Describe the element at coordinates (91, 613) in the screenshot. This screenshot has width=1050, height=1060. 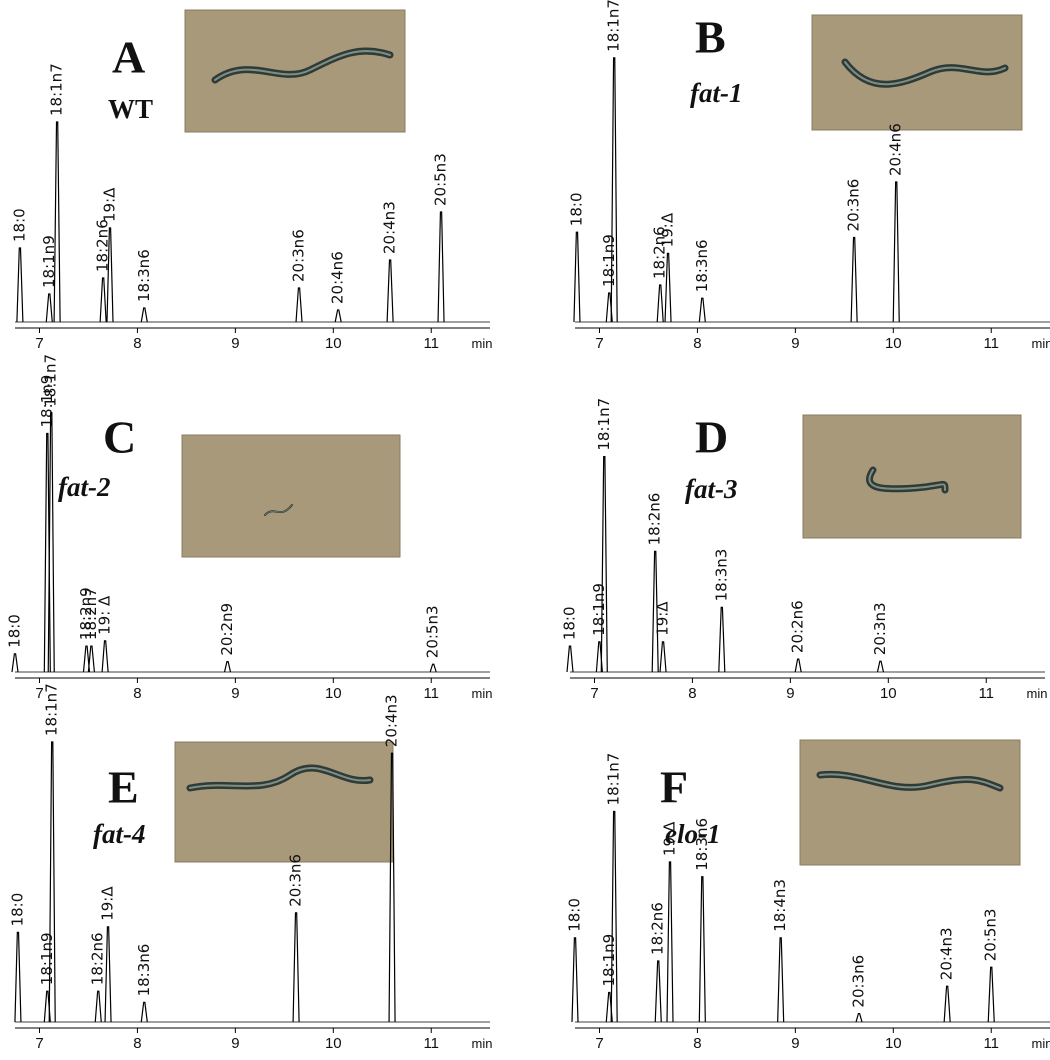
I see `peak-label: 18:2n7` at that location.